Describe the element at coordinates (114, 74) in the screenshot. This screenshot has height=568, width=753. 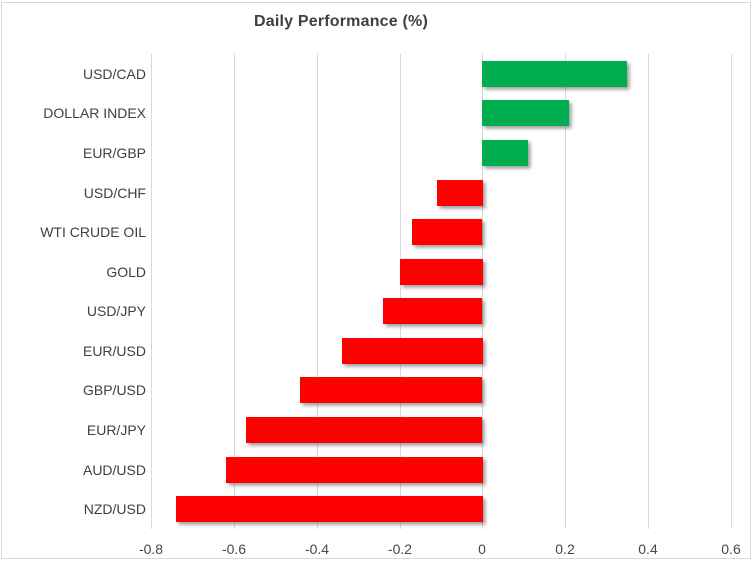
I see `category-label: USD/CAD` at that location.